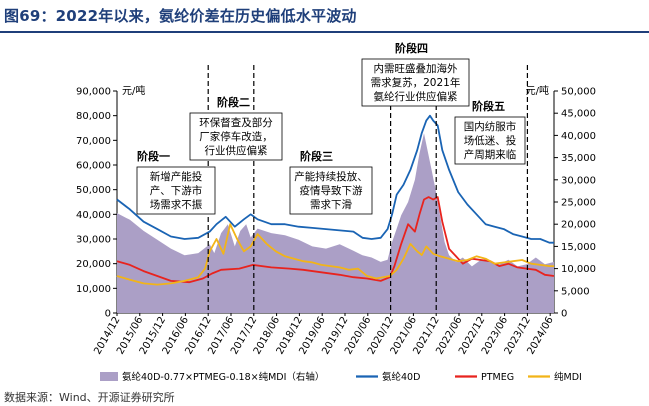  Describe the element at coordinates (223, 377) in the screenshot. I see `legend-label: 氨纶40D-0.77×PTMEG-0.18×纯MDI（右轴）` at that location.